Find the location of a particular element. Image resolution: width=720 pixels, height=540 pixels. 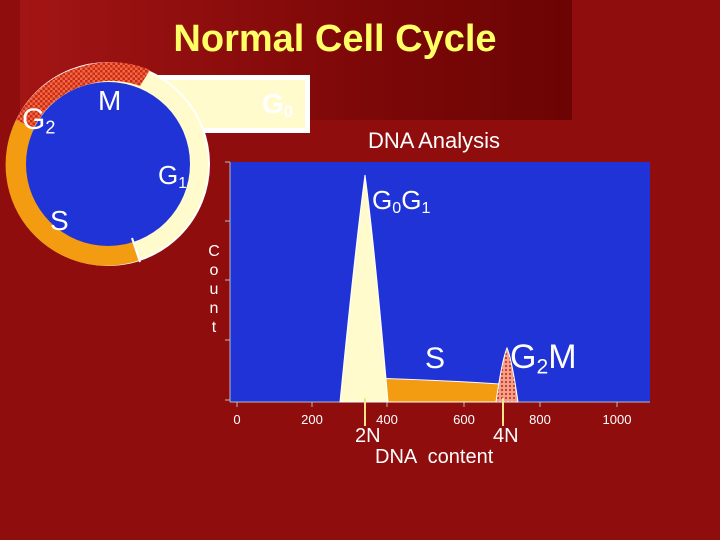

x-tick-label: 800 is located at coordinates (540, 419).